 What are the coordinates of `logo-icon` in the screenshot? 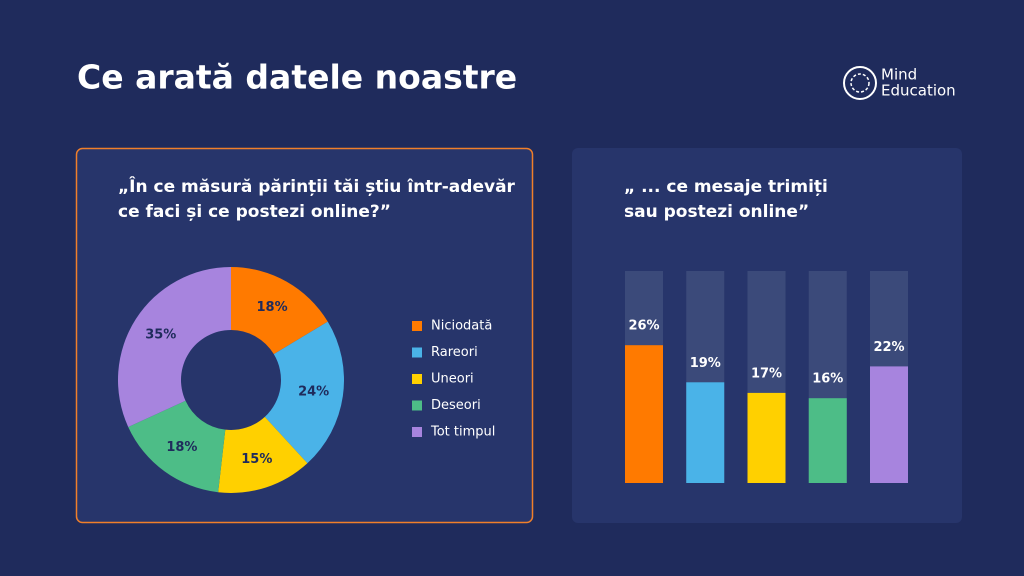 It's located at (860, 83).